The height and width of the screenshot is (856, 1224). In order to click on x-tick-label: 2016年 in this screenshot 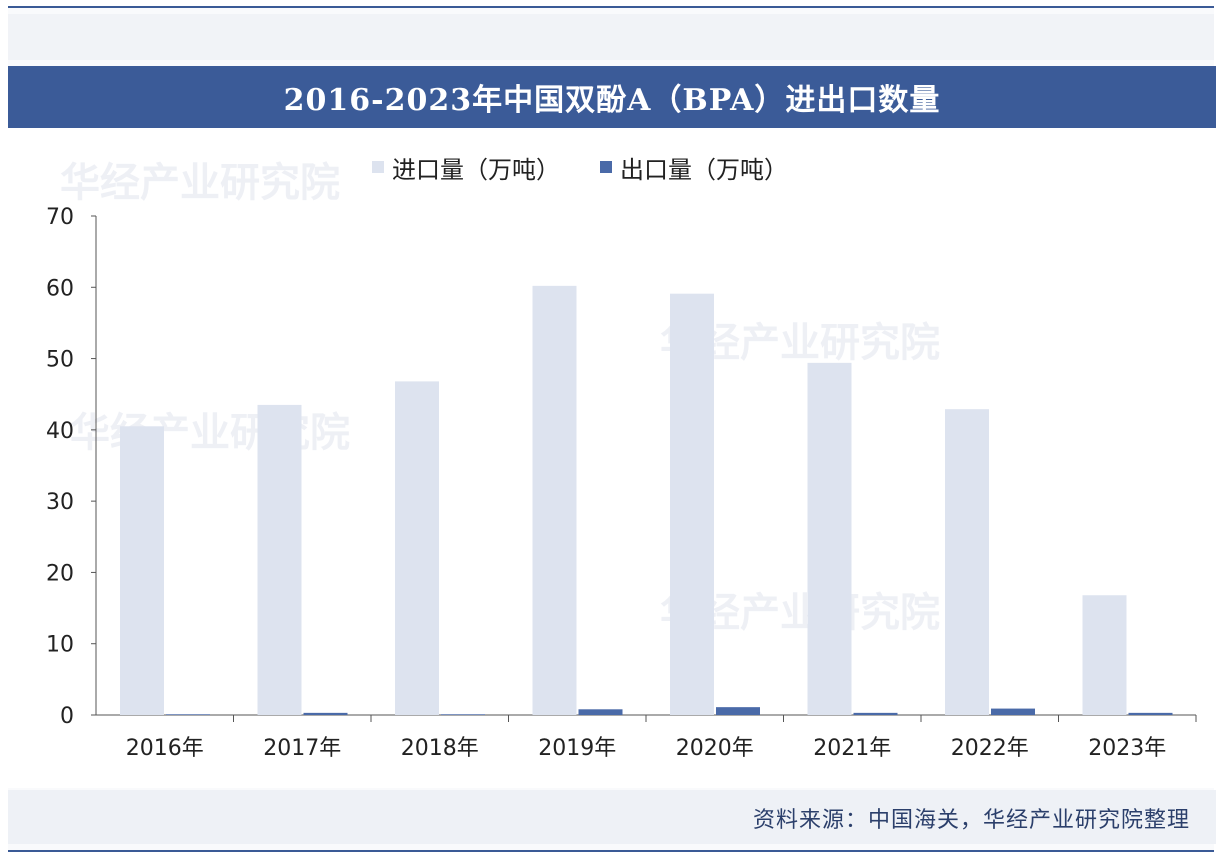, I will do `click(165, 748)`.